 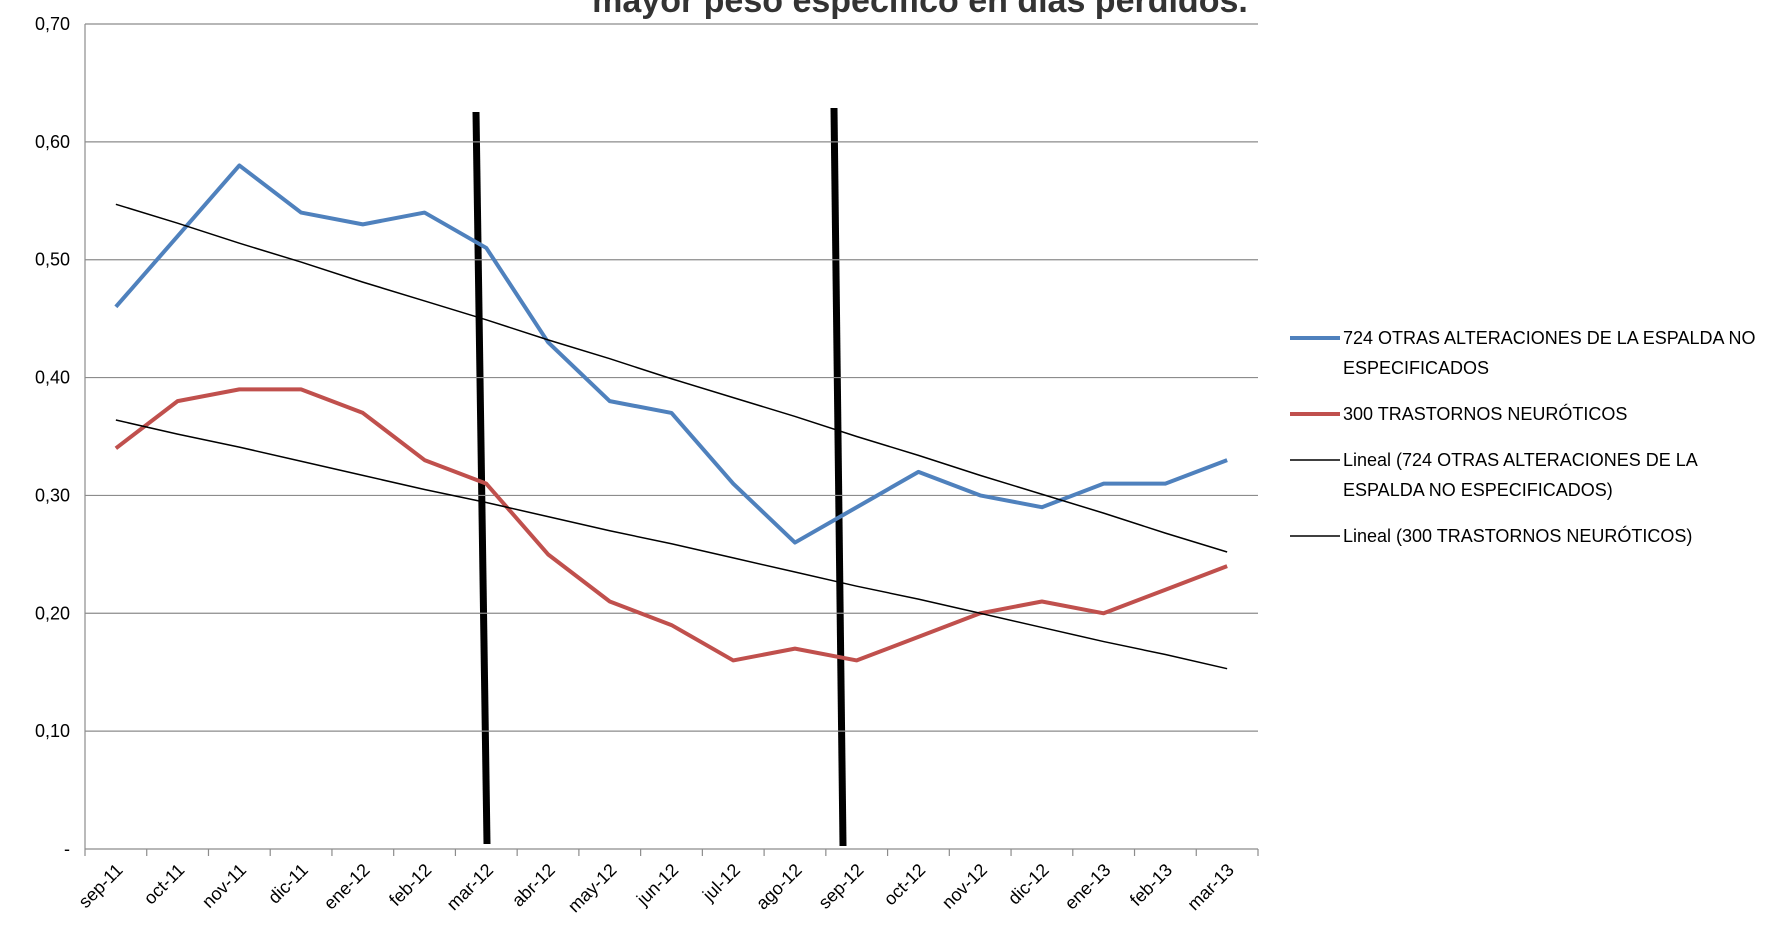 What do you see at coordinates (67, 849) in the screenshot?
I see `y-tick-label: -` at bounding box center [67, 849].